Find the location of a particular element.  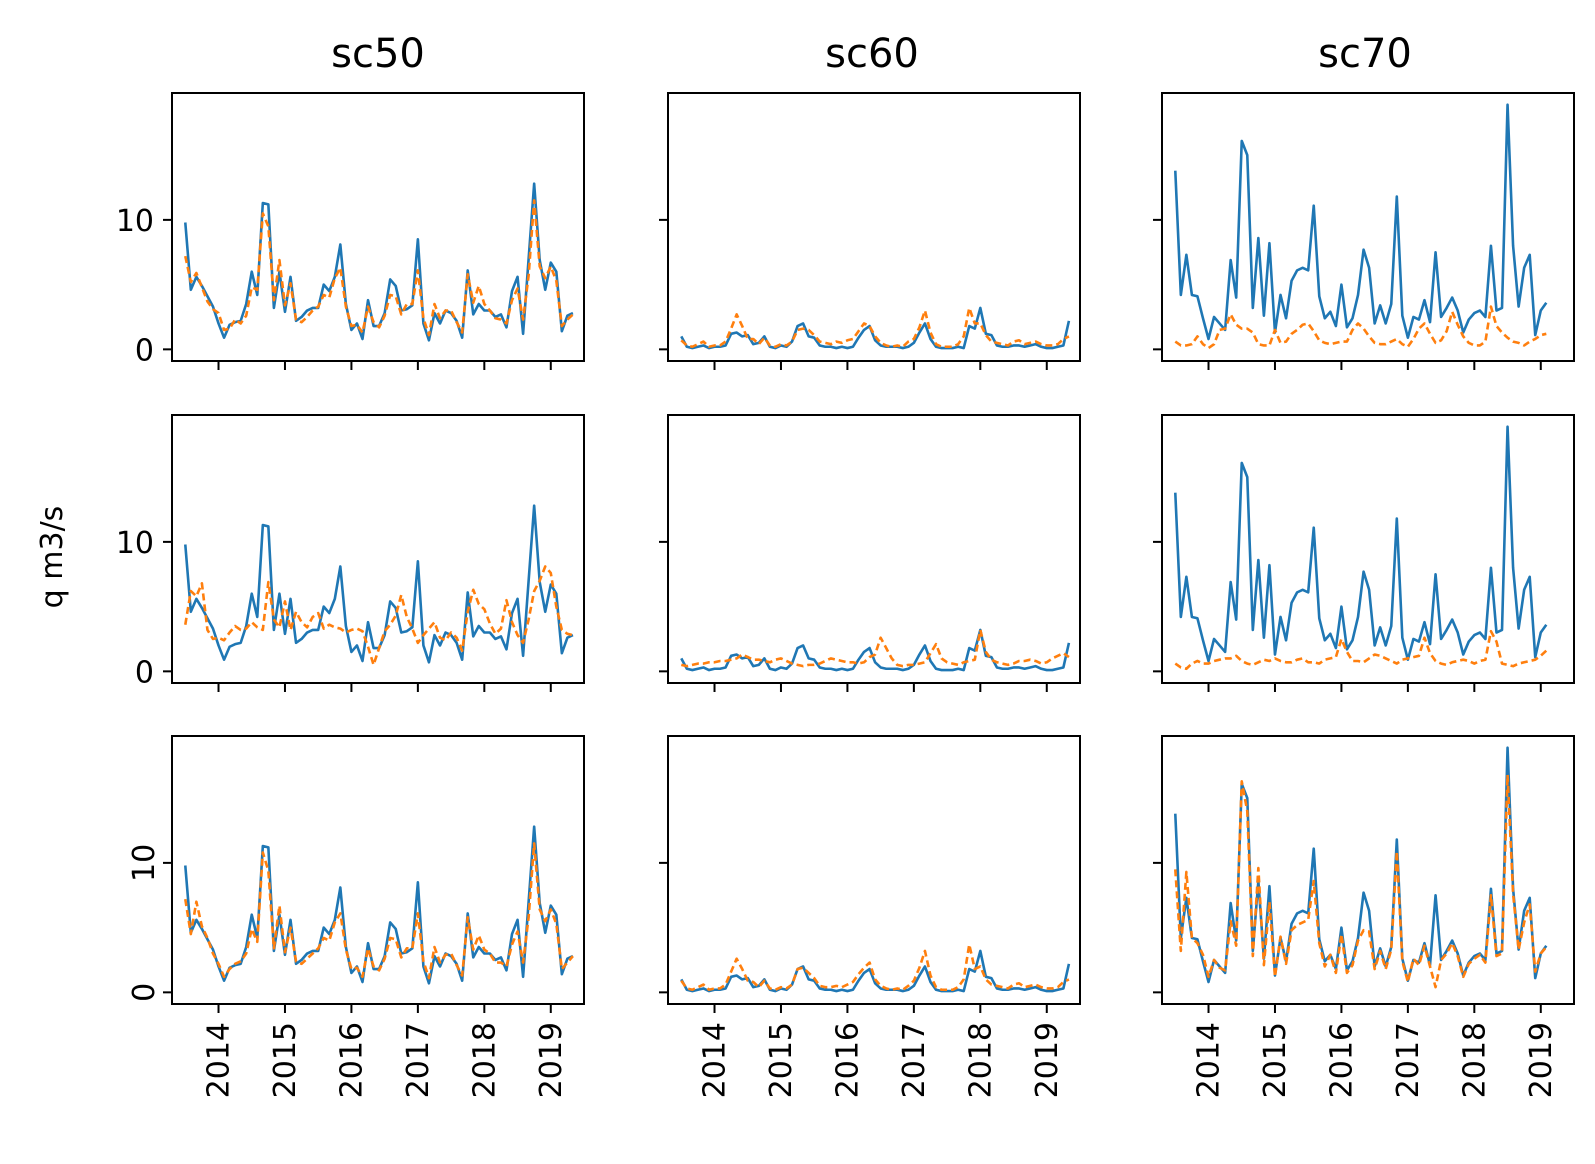

column-titles: sc50 sc60 sc70 is located at coordinates (871, 54).